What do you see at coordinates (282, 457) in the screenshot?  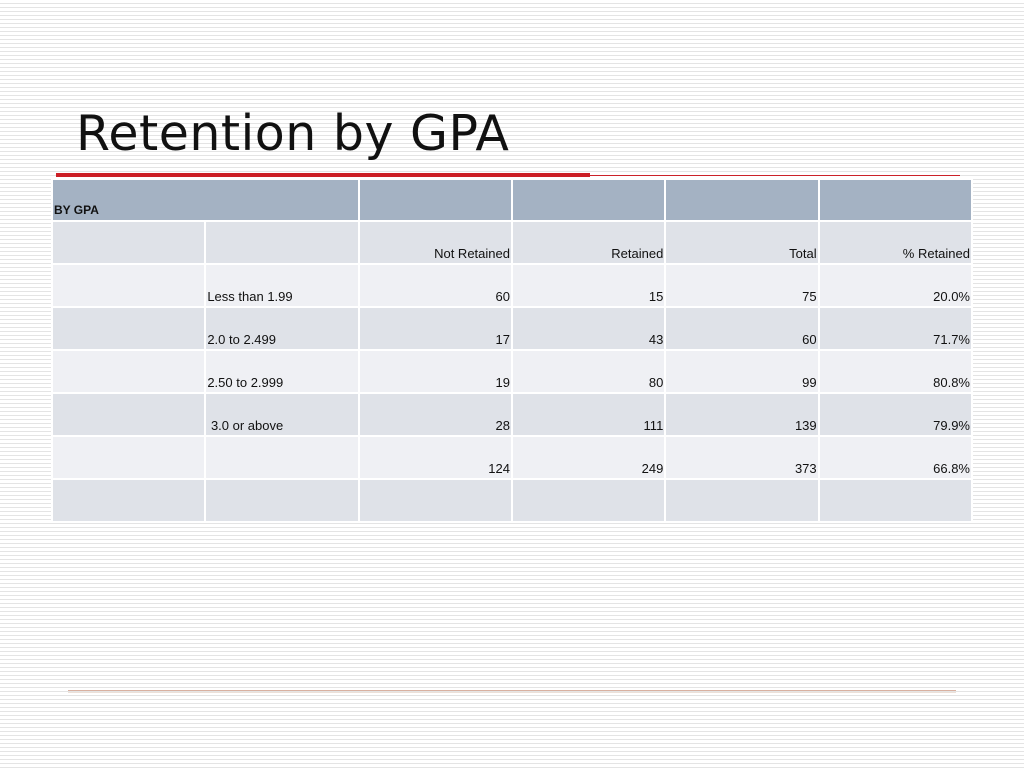 I see `row-label` at bounding box center [282, 457].